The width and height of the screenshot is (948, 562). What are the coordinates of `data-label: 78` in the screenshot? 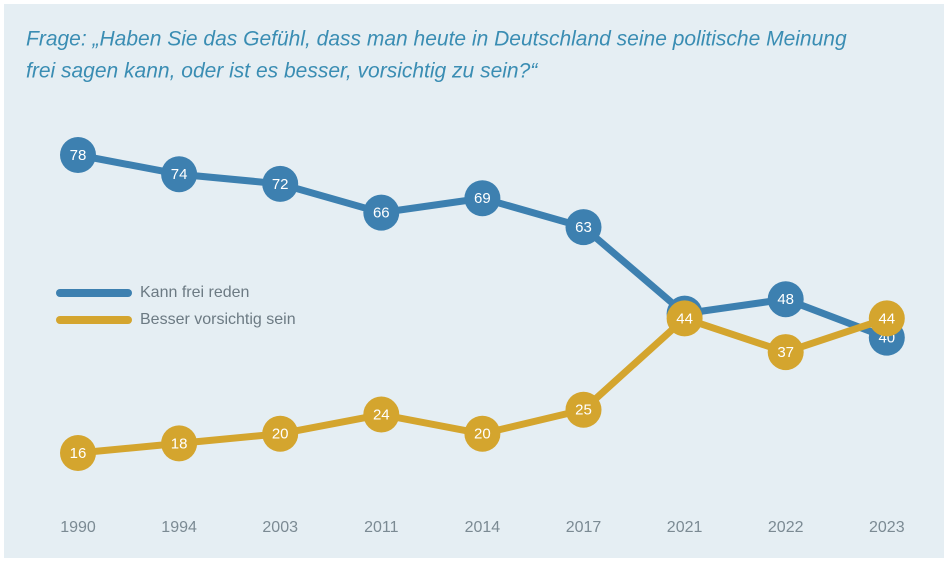 It's located at (78, 155).